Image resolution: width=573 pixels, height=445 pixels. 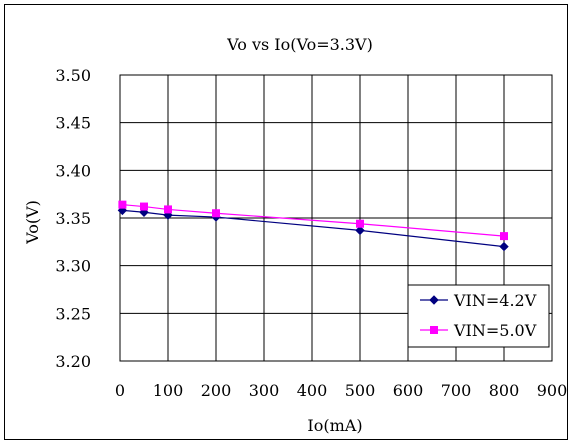 I want to click on x-tick-label: 500, so click(x=360, y=390).